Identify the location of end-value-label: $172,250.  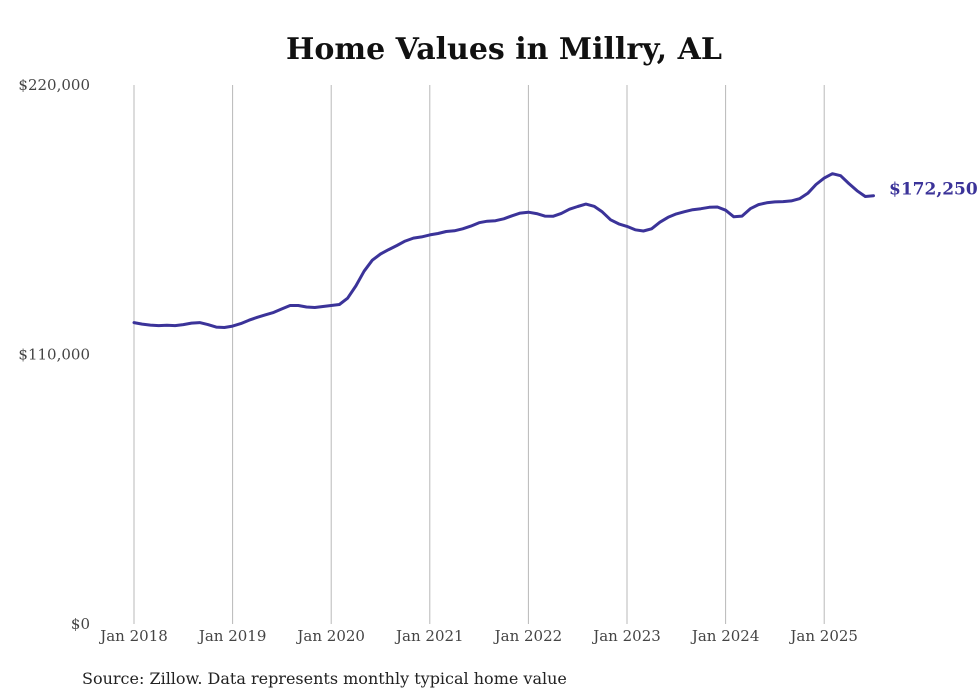
(933, 190).